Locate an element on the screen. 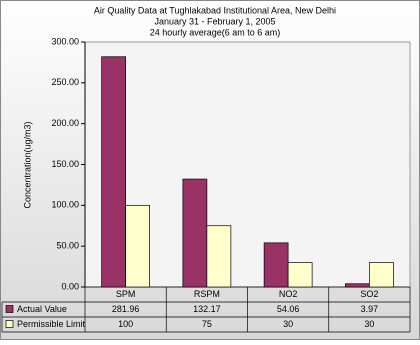  y-tick-label: 300.00 is located at coordinates (65, 41).